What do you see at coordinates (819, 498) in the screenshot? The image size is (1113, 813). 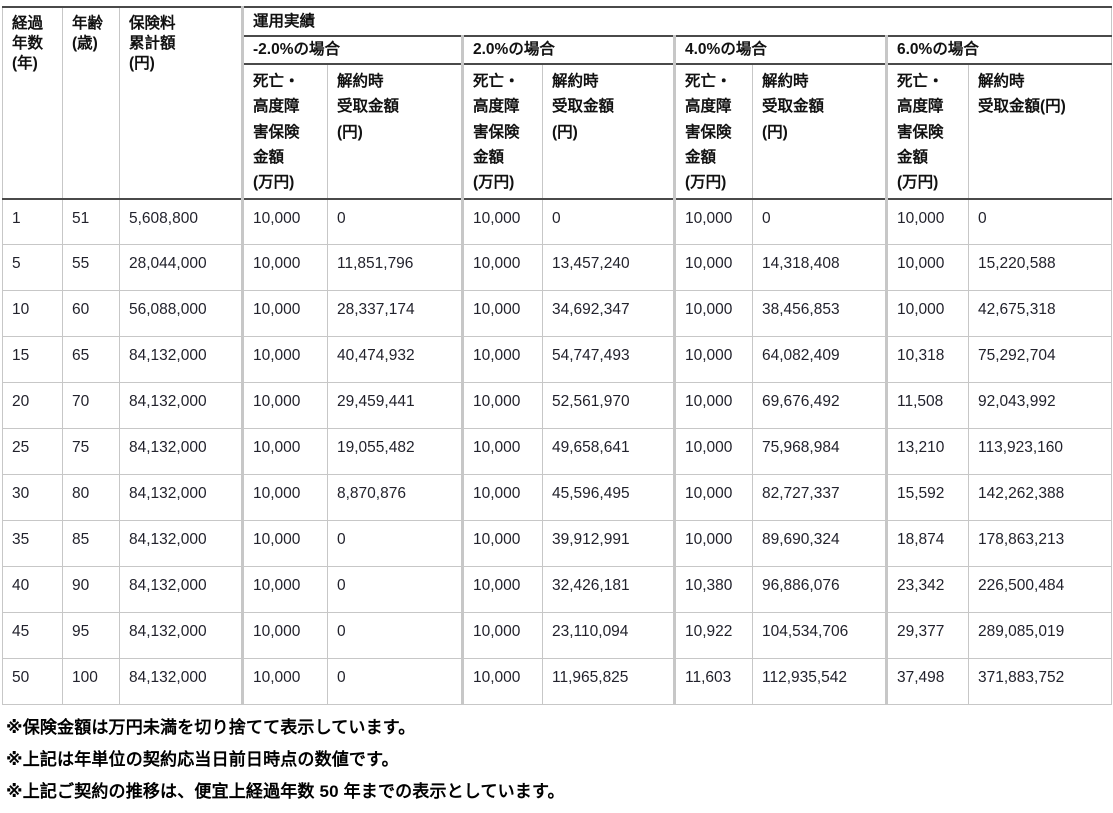 I see `cell-plus4-surrender-value: 82,727,337` at bounding box center [819, 498].